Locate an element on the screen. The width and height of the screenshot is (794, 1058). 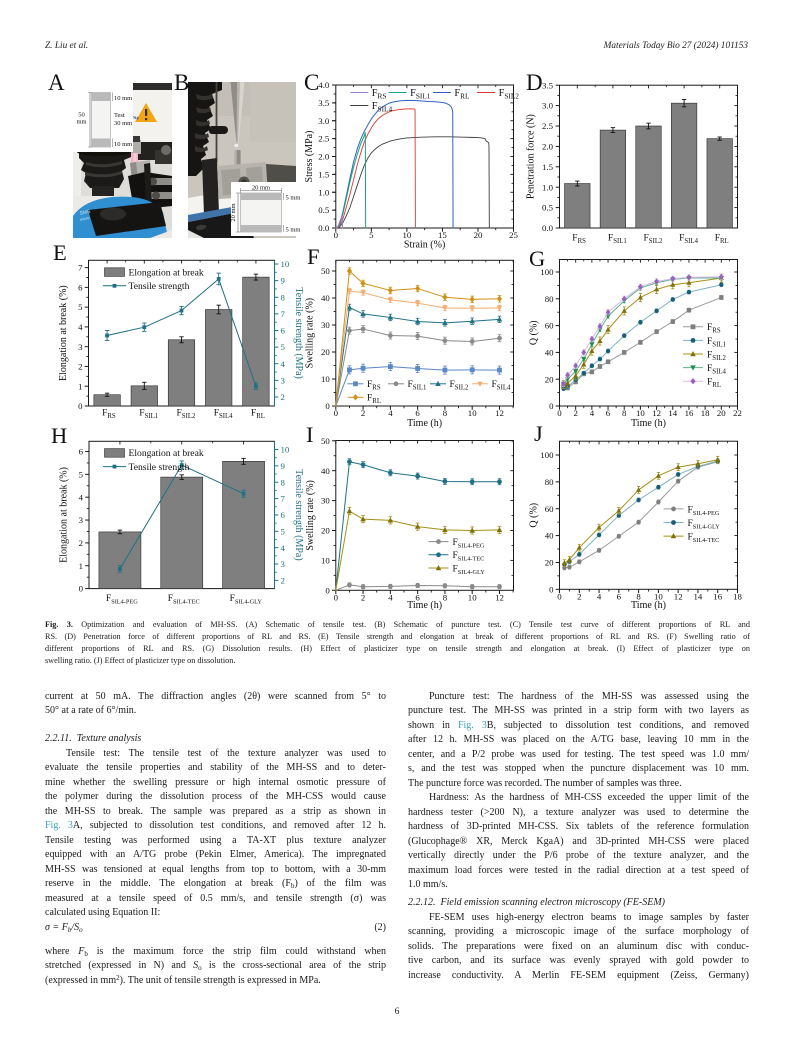
svg-text: 14 is located at coordinates (672, 413).